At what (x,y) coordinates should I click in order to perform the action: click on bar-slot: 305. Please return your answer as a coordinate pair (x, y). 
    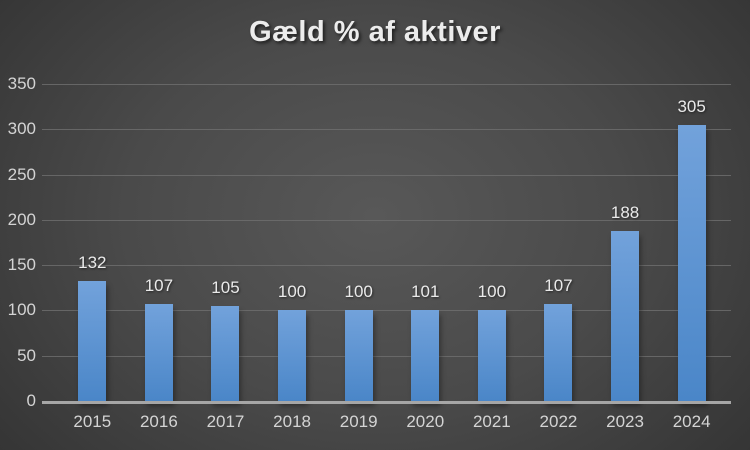
    Looking at the image, I should click on (691, 242).